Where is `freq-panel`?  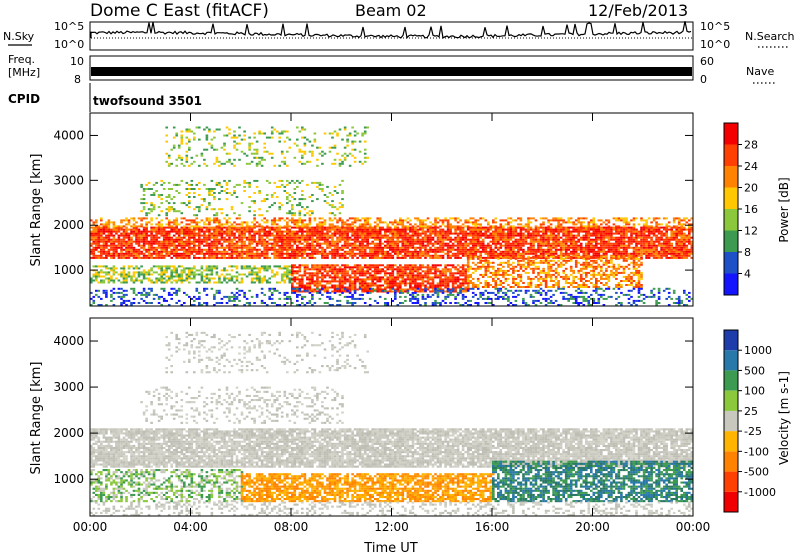
freq-panel is located at coordinates (391, 68).